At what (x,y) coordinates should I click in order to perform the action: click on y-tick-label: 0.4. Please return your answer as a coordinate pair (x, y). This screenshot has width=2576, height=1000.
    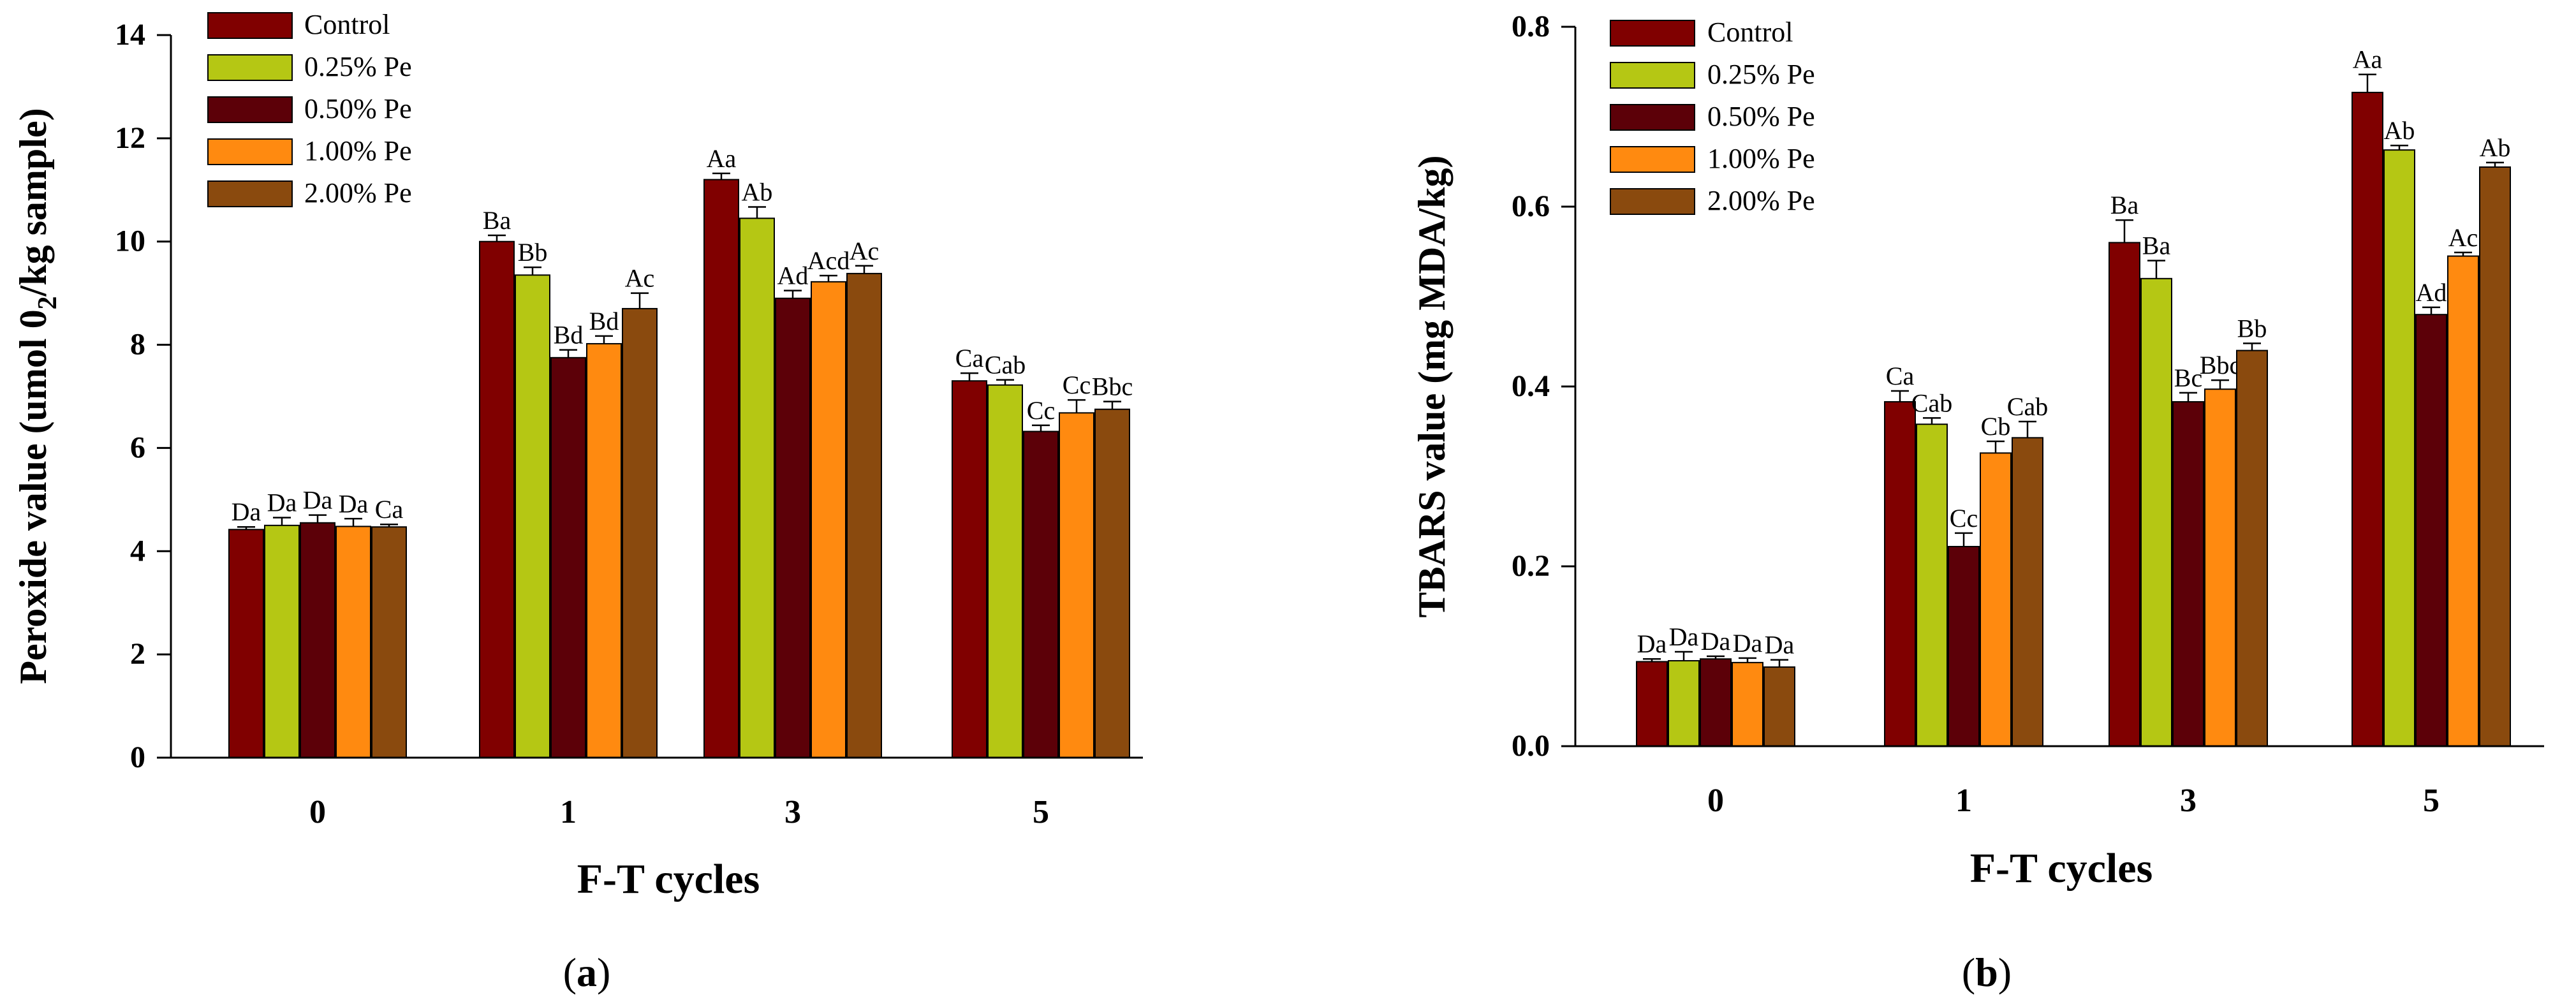
    Looking at the image, I should click on (1531, 386).